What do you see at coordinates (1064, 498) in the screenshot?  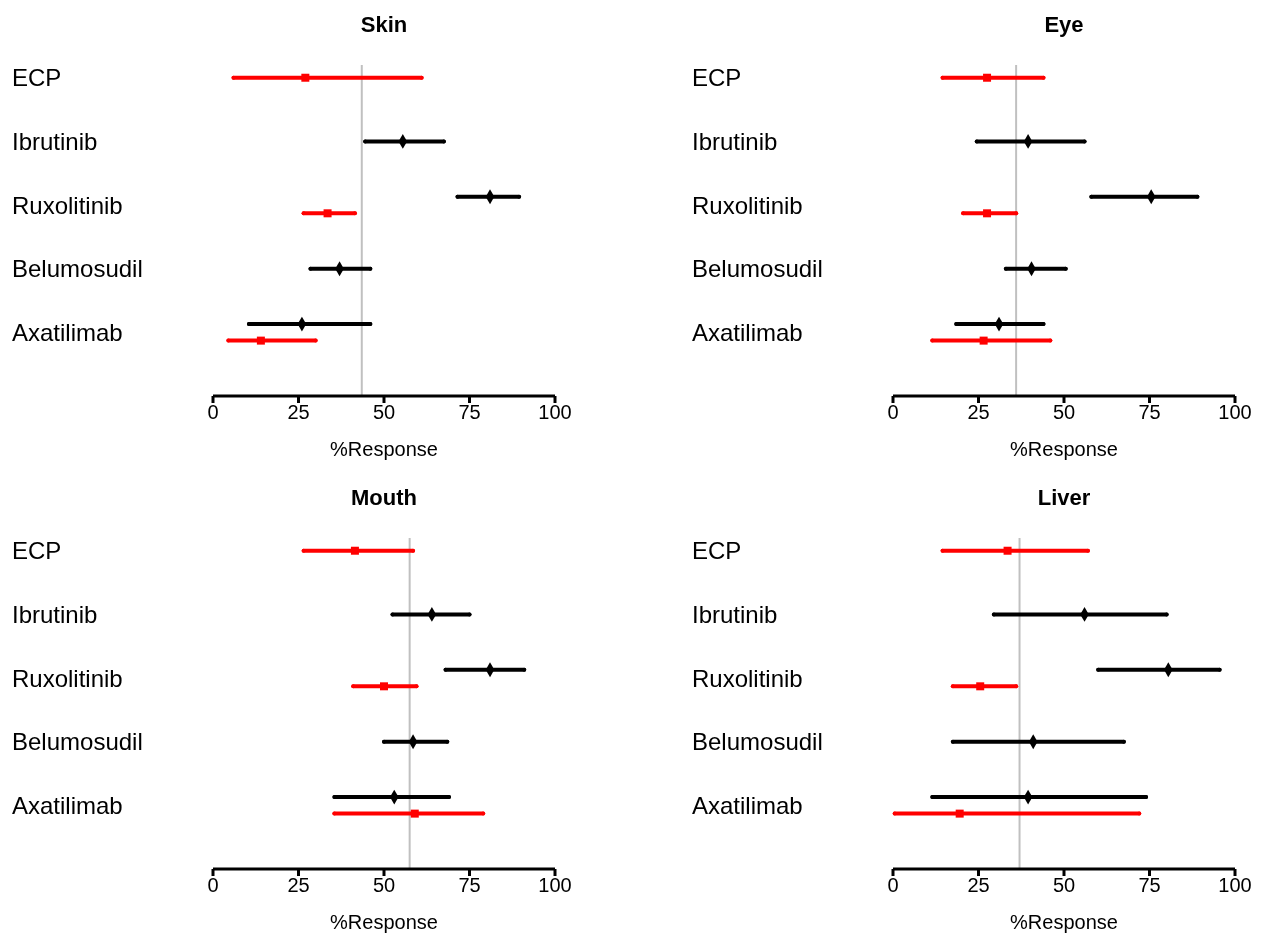 I see `chart-title: Liver` at bounding box center [1064, 498].